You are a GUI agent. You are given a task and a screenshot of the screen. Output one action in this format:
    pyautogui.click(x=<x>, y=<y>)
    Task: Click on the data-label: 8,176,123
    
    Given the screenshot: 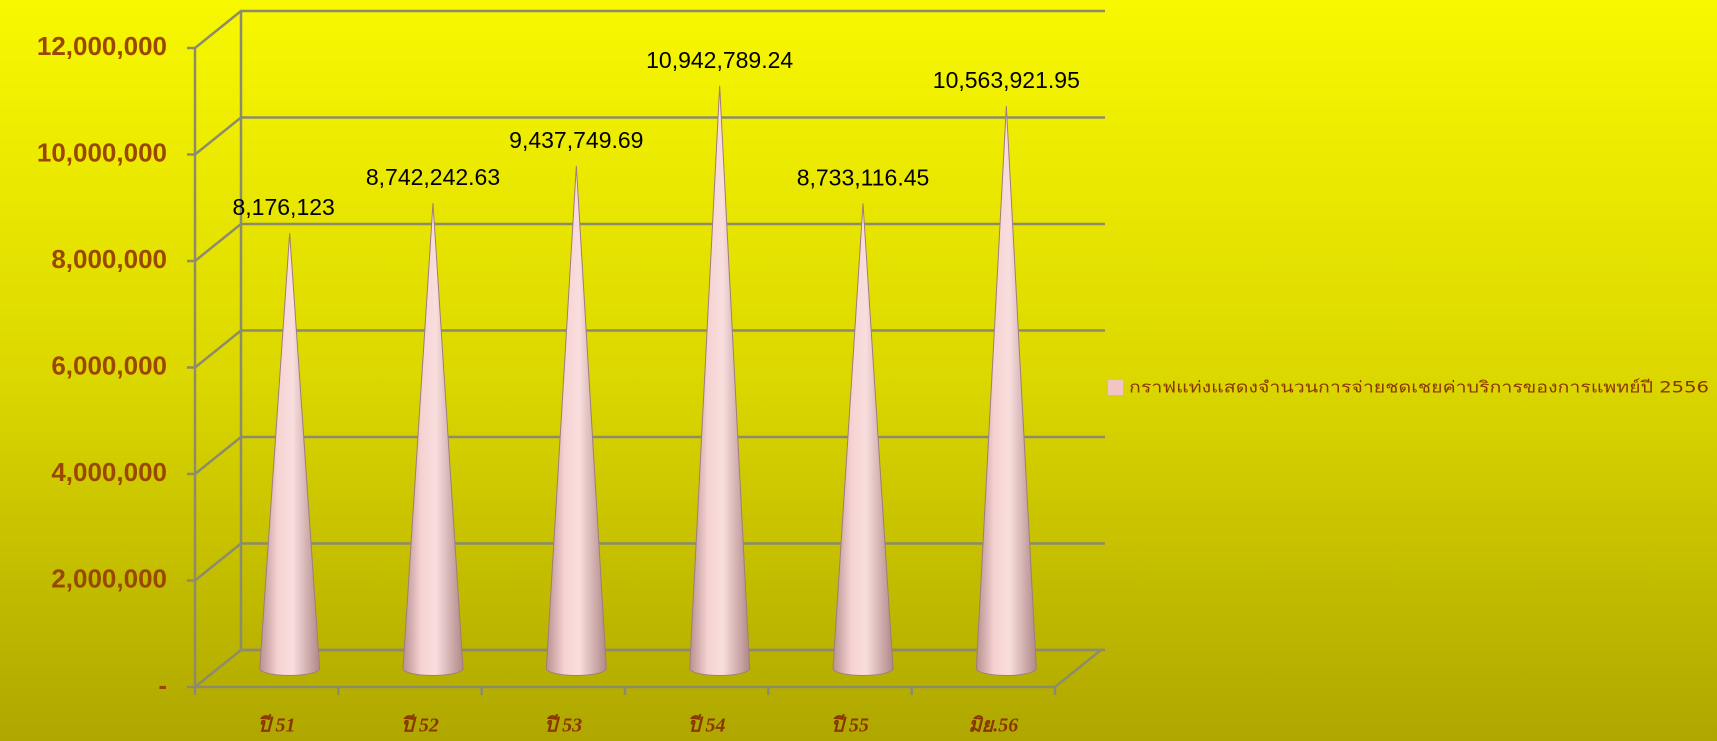 What is the action you would take?
    pyautogui.click(x=284, y=207)
    